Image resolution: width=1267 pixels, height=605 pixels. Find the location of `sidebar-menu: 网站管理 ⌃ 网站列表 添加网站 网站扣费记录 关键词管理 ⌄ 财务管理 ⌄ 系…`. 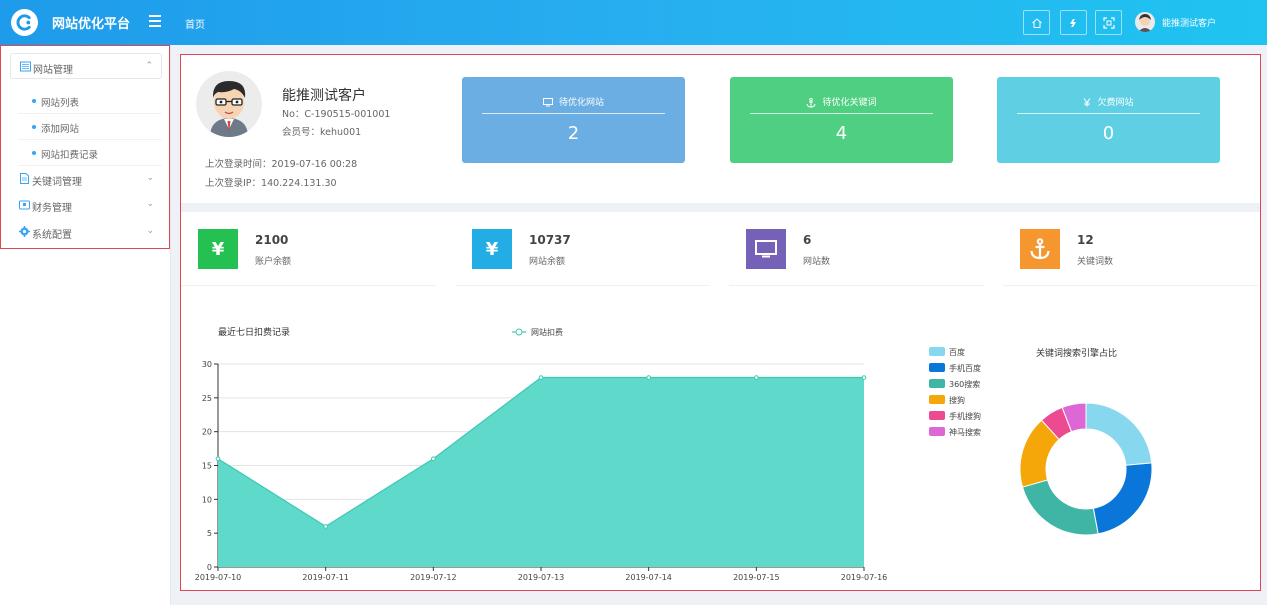

sidebar-menu: 网站管理 ⌃ 网站列表 添加网站 网站扣费记录 关键词管理 ⌄ 财务管理 ⌄ 系… is located at coordinates (85, 147).